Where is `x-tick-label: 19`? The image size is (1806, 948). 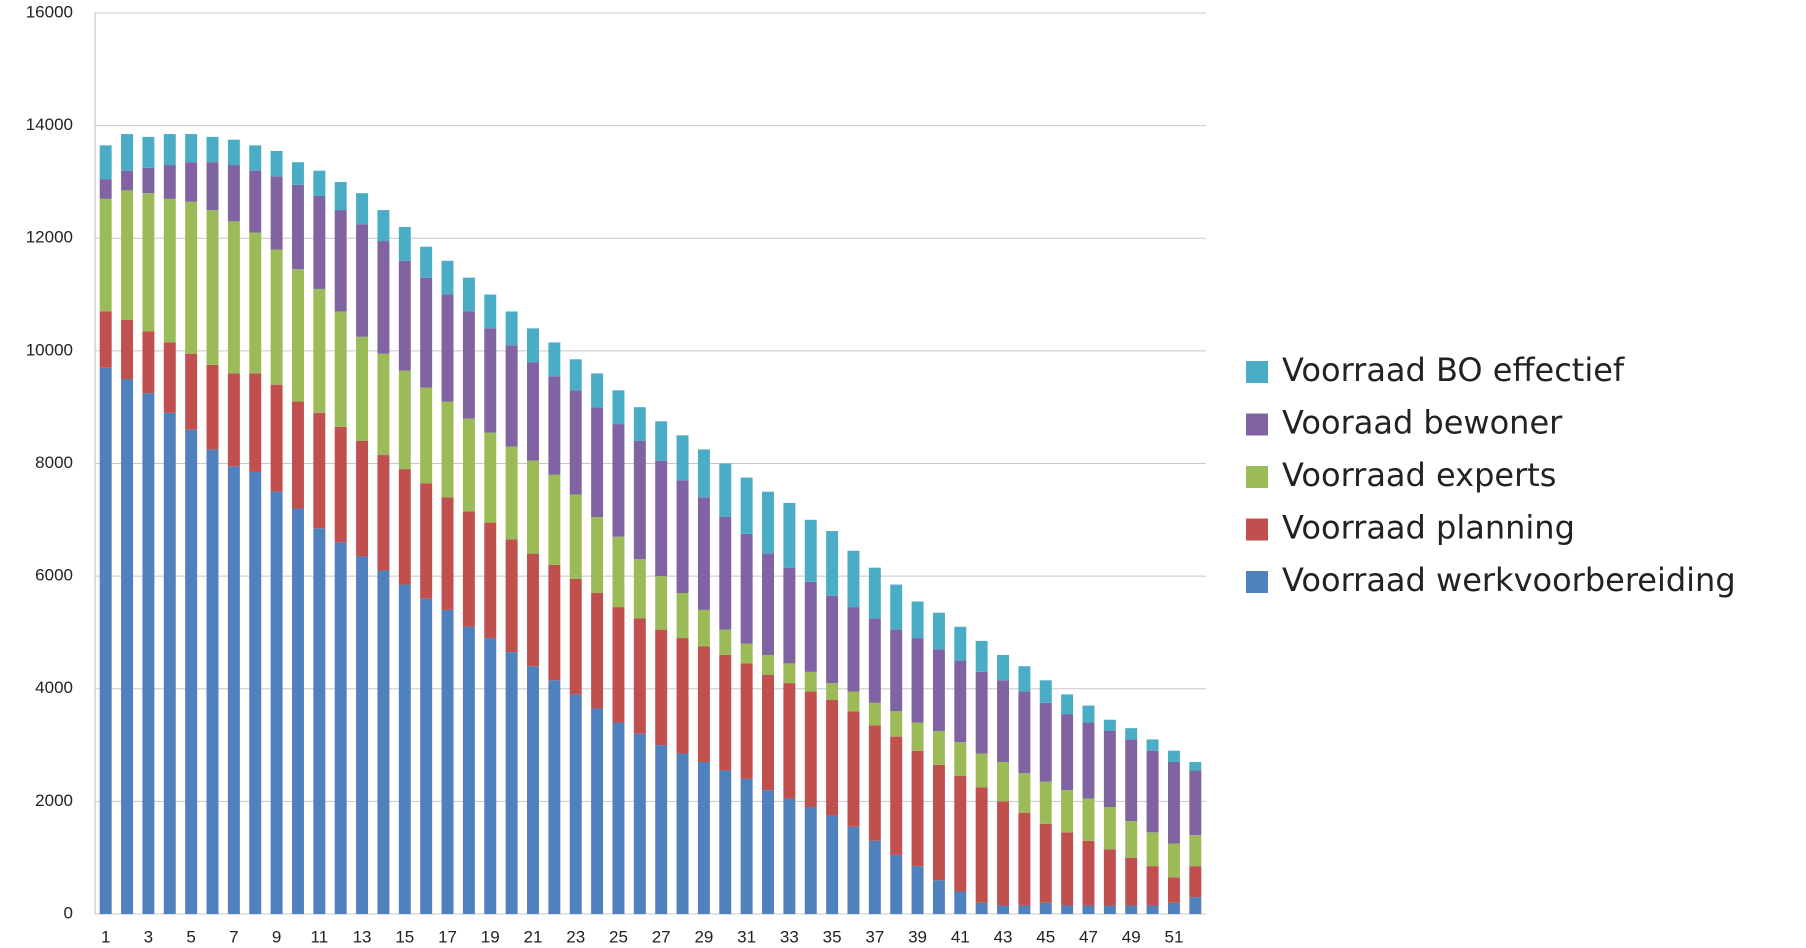
x-tick-label: 19 is located at coordinates (490, 936).